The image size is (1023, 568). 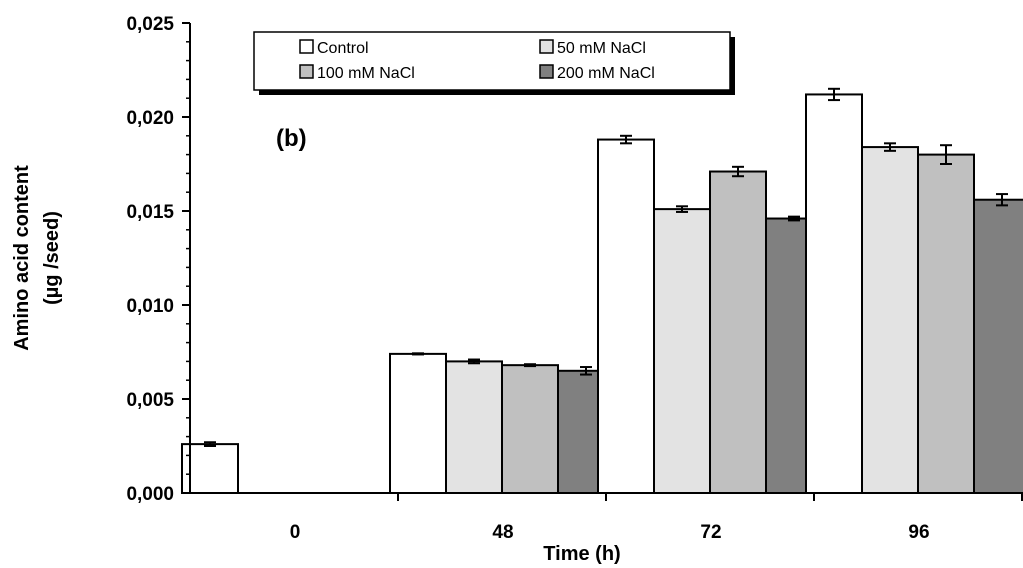 What do you see at coordinates (366, 73) in the screenshot?
I see `legend-label: 100 mM NaCl` at bounding box center [366, 73].